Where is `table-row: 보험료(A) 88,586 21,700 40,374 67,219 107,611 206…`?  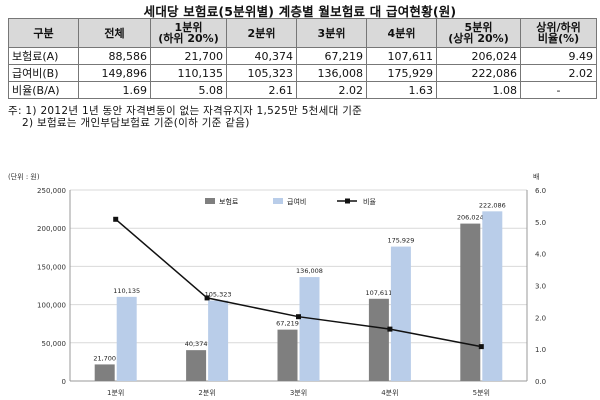 table-row: 보험료(A) 88,586 21,700 40,374 67,219 107,611 206… is located at coordinates (302, 56).